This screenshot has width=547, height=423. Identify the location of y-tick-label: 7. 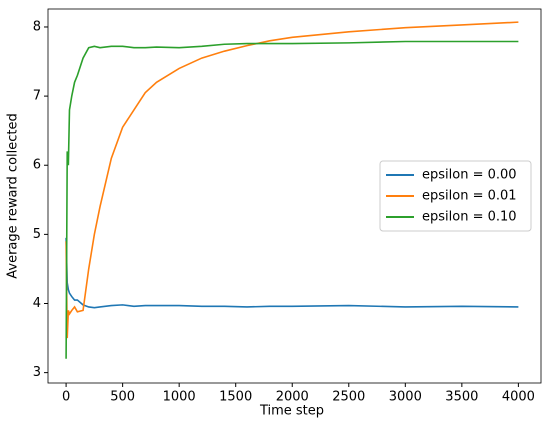
(37, 96).